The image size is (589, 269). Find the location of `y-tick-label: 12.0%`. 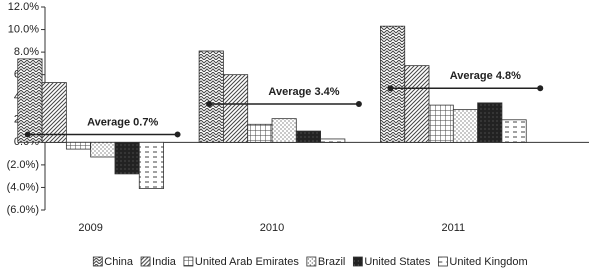

y-tick-label: 12.0% is located at coordinates (23, 7).